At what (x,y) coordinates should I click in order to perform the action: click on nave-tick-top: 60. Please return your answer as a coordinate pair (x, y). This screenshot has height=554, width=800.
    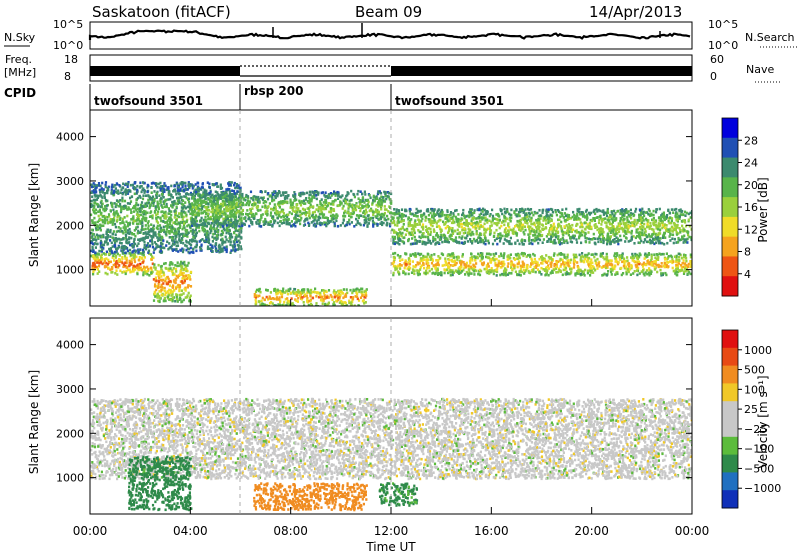
    Looking at the image, I should click on (717, 59).